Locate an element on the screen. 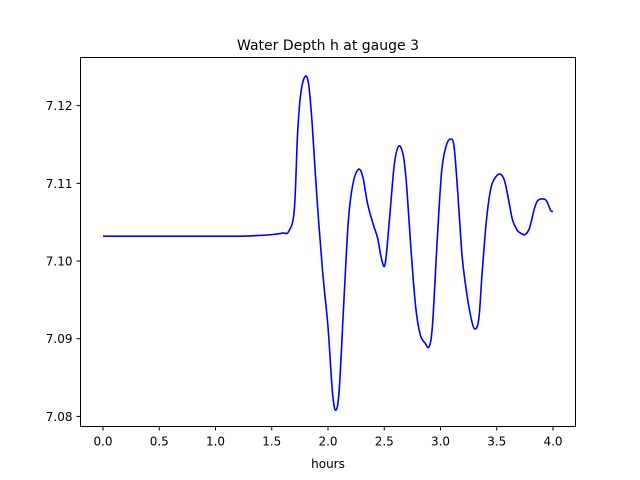  chart-title: Water Depth h at gauge 3 is located at coordinates (328, 46).